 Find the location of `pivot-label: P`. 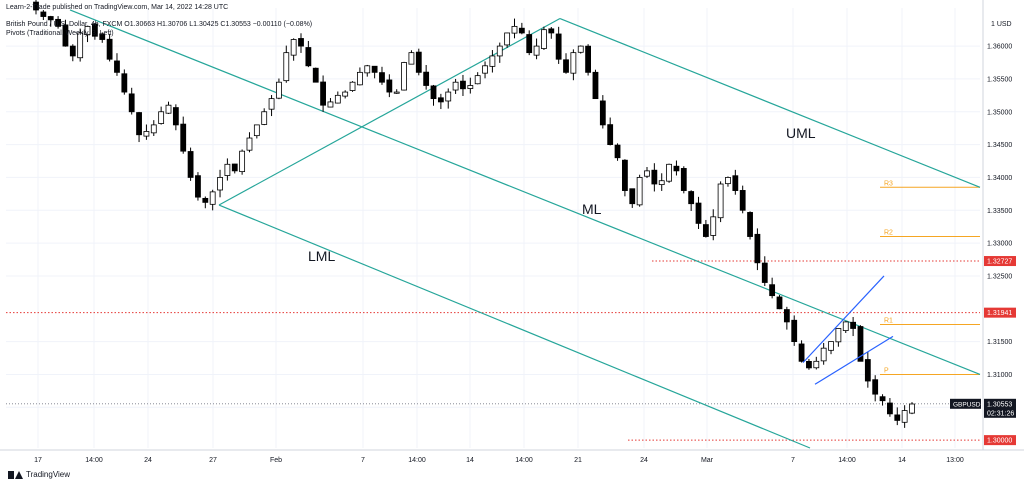

pivot-label: P is located at coordinates (886, 370).